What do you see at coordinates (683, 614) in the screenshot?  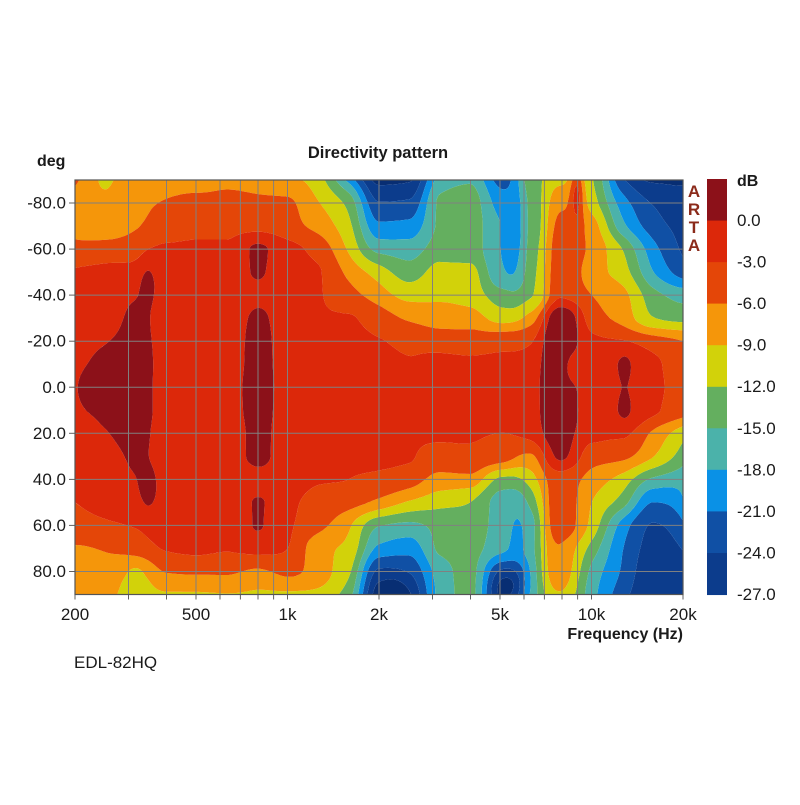 I see `svg-text: 20k` at bounding box center [683, 614].